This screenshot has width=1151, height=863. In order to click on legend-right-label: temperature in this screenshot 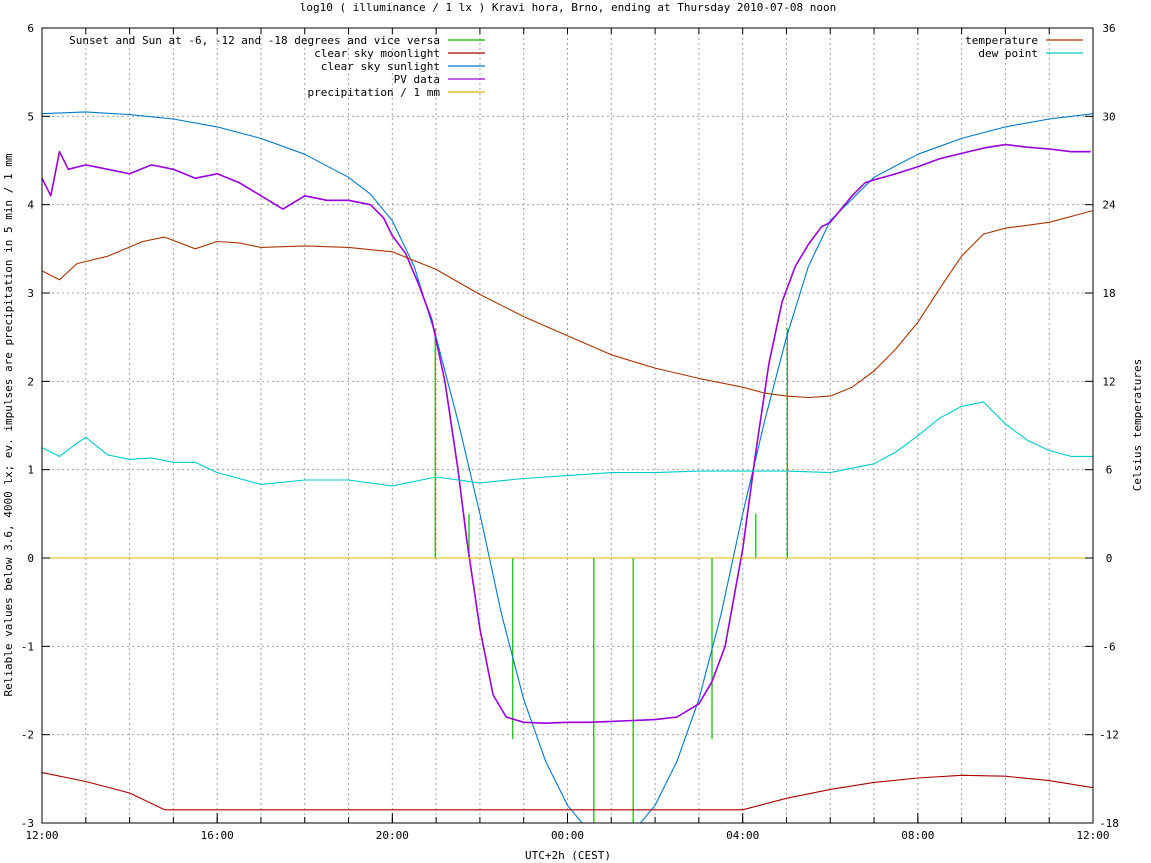, I will do `click(1001, 40)`.